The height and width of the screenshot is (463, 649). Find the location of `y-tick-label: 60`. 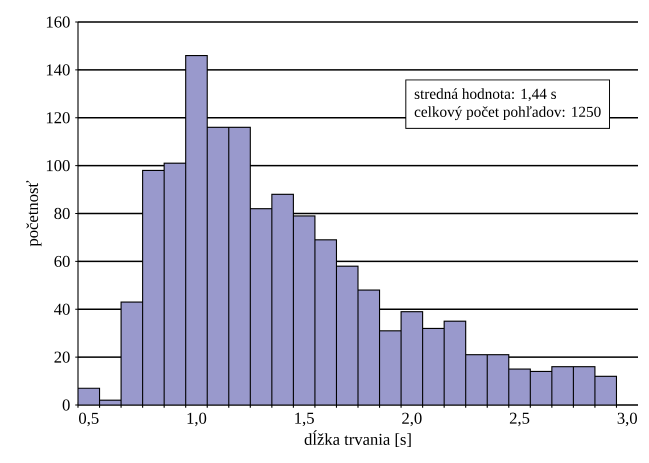

y-tick-label: 60 is located at coordinates (62, 261).